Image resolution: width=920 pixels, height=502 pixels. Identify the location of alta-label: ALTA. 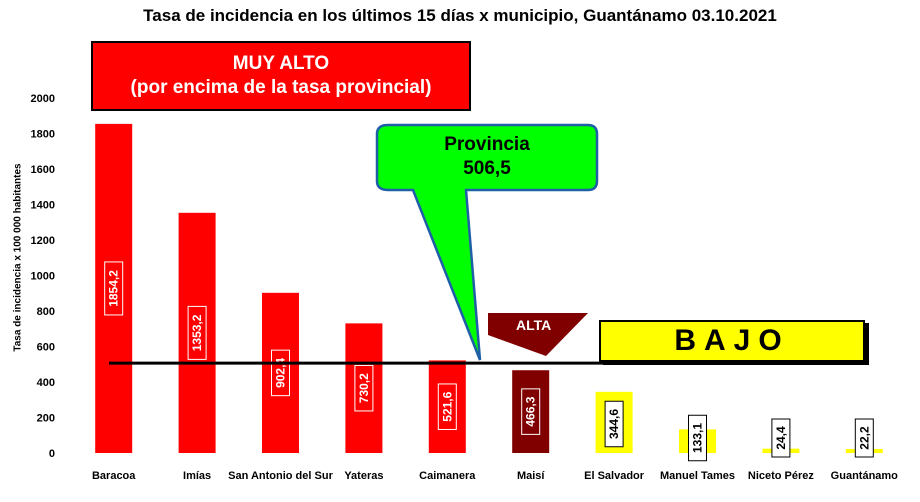
(534, 325).